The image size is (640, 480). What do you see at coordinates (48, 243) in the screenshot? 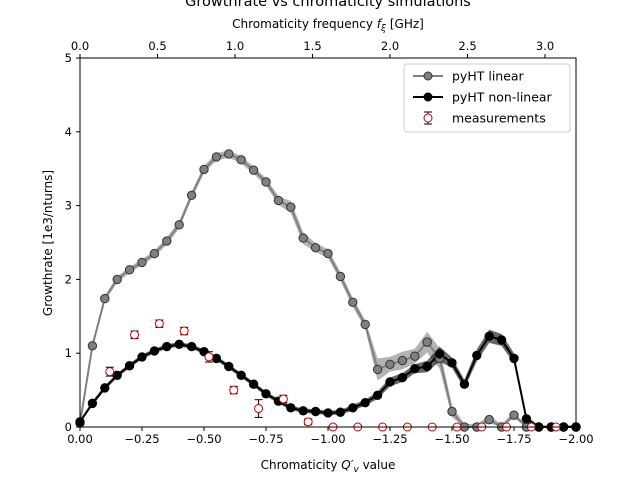
I see `y-axis-label: Growthrate [1e3/nturns]` at bounding box center [48, 243].